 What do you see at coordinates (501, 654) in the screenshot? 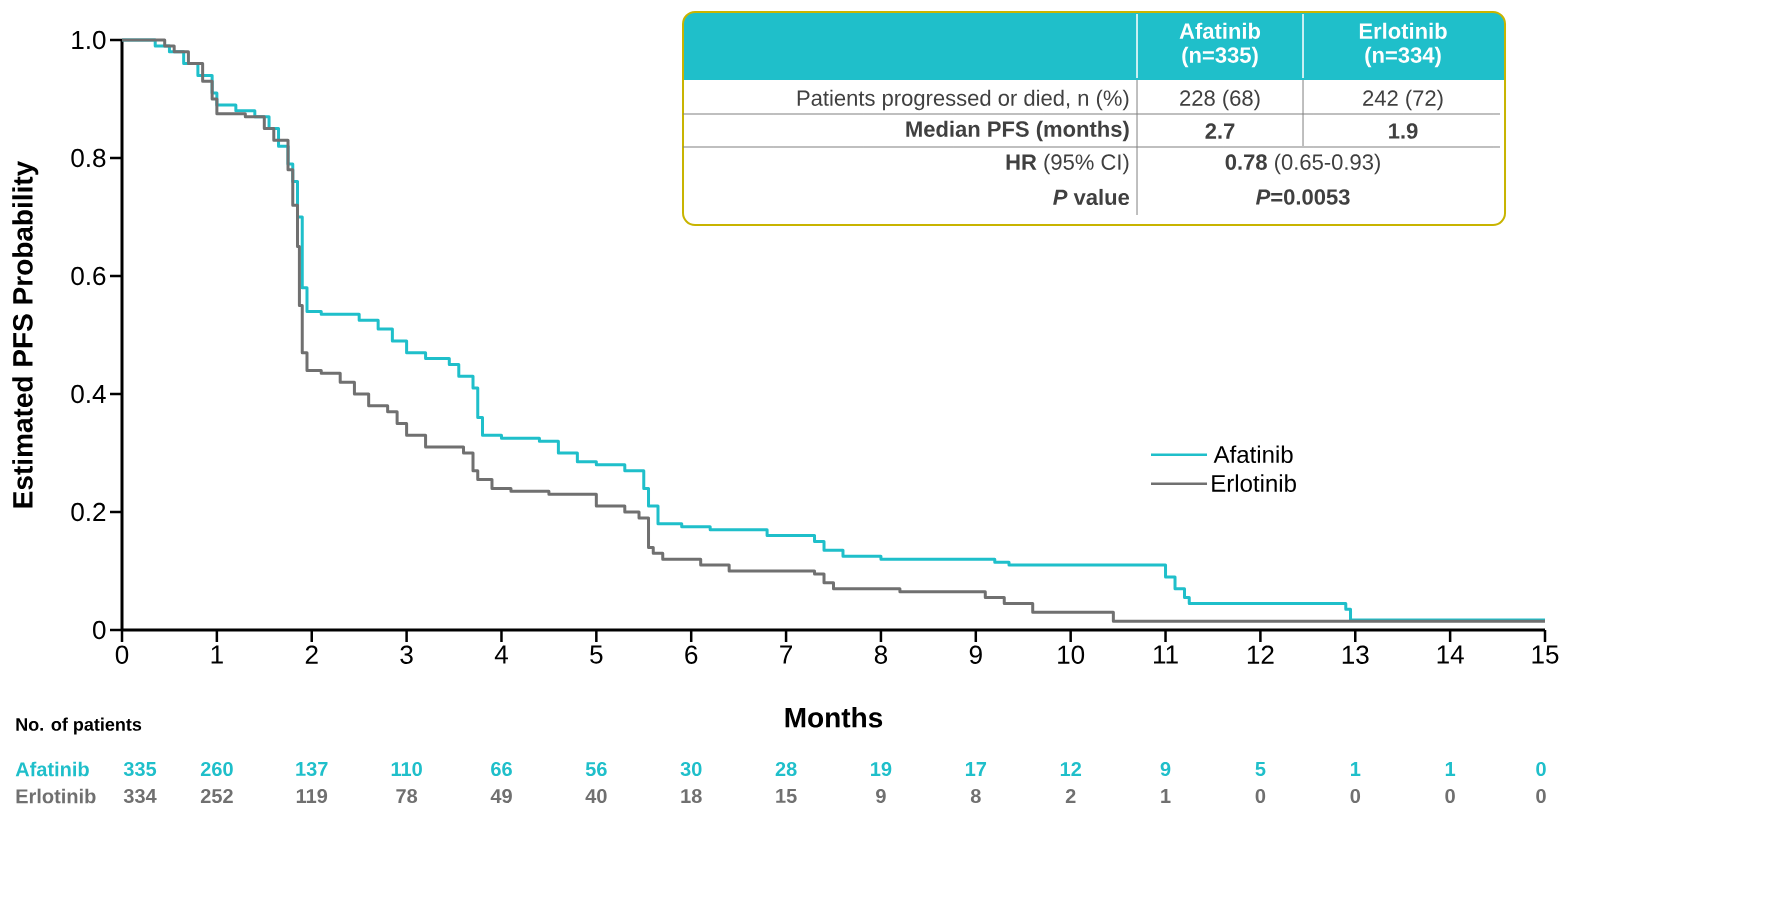
I see `x-tick-label: 4` at bounding box center [501, 654].